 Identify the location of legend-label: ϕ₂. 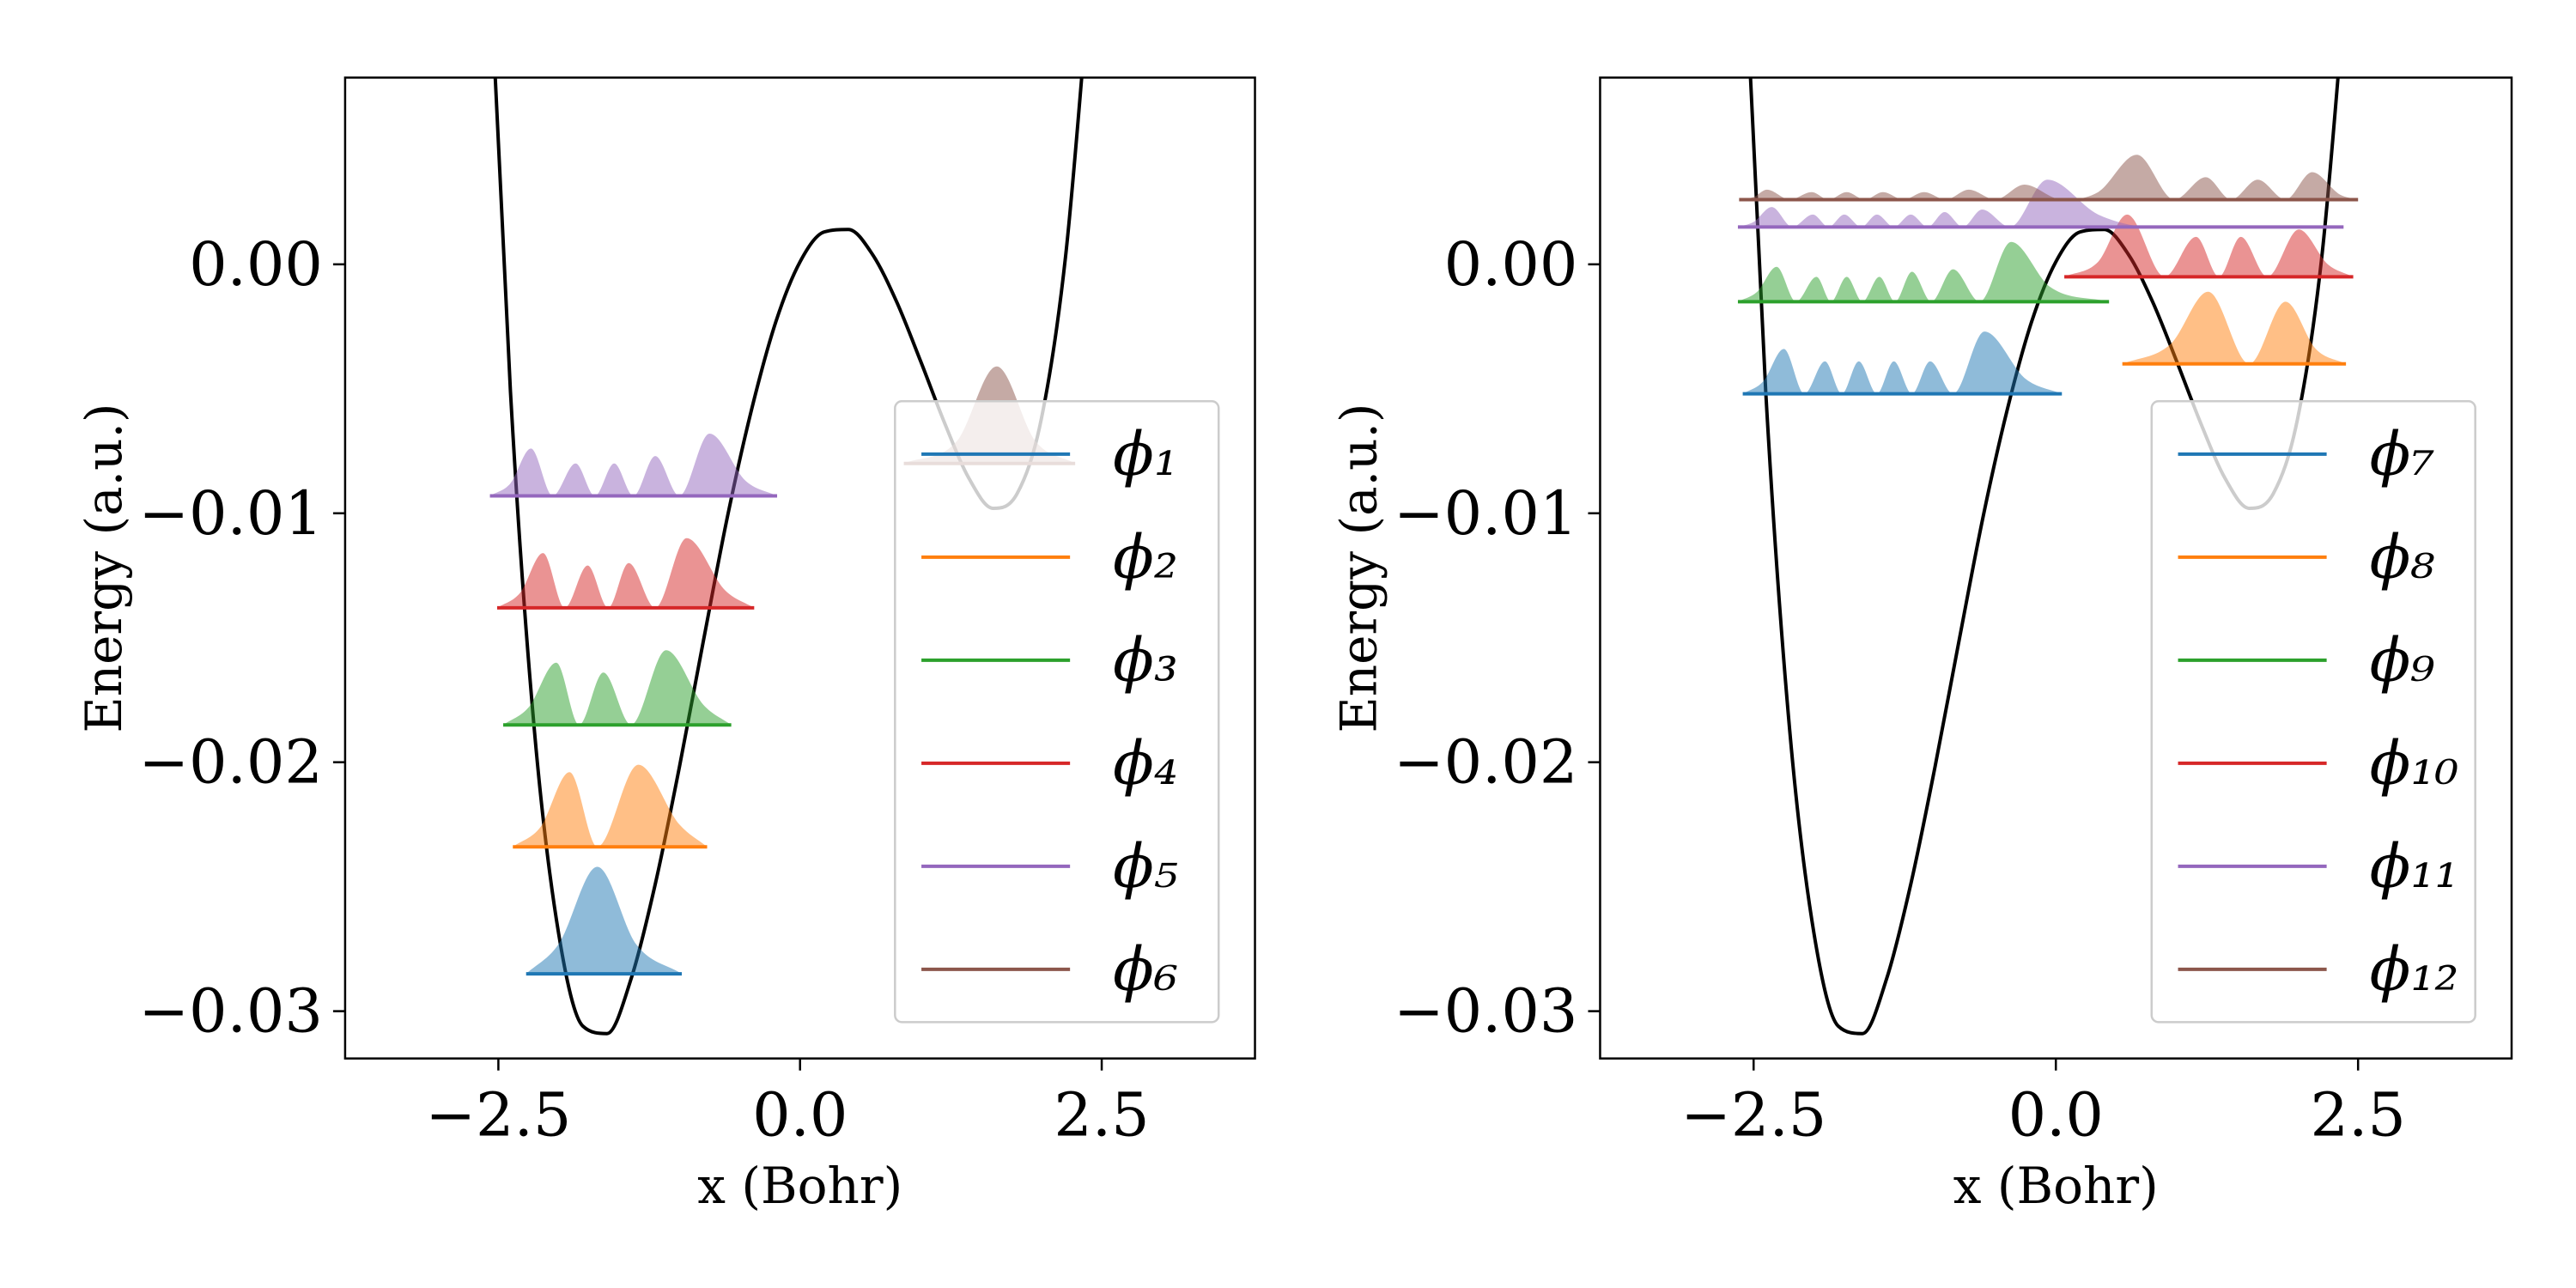
(1145, 557).